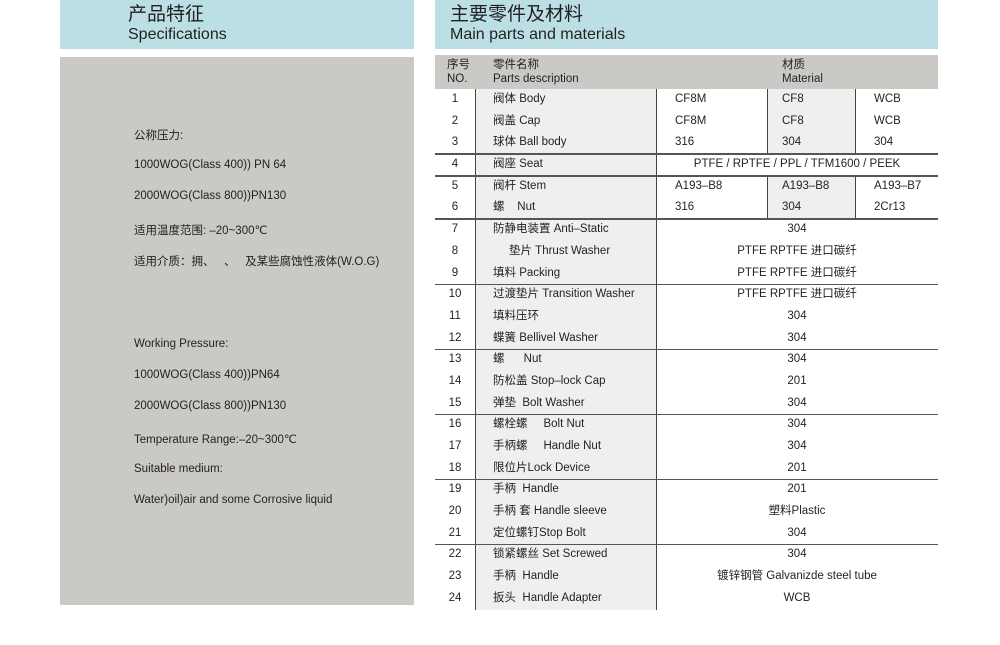  What do you see at coordinates (539, 532) in the screenshot?
I see `part-name: 定位螺钉Stop Bolt` at bounding box center [539, 532].